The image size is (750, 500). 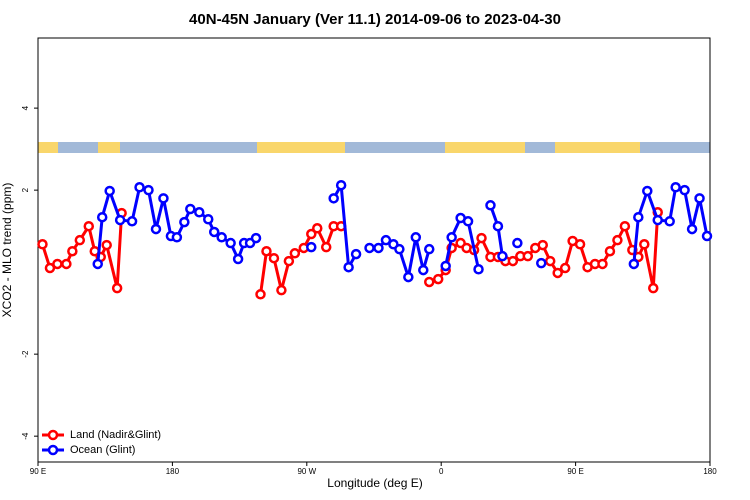 What do you see at coordinates (306, 471) in the screenshot?
I see `x-tick-label: 90 W` at bounding box center [306, 471].